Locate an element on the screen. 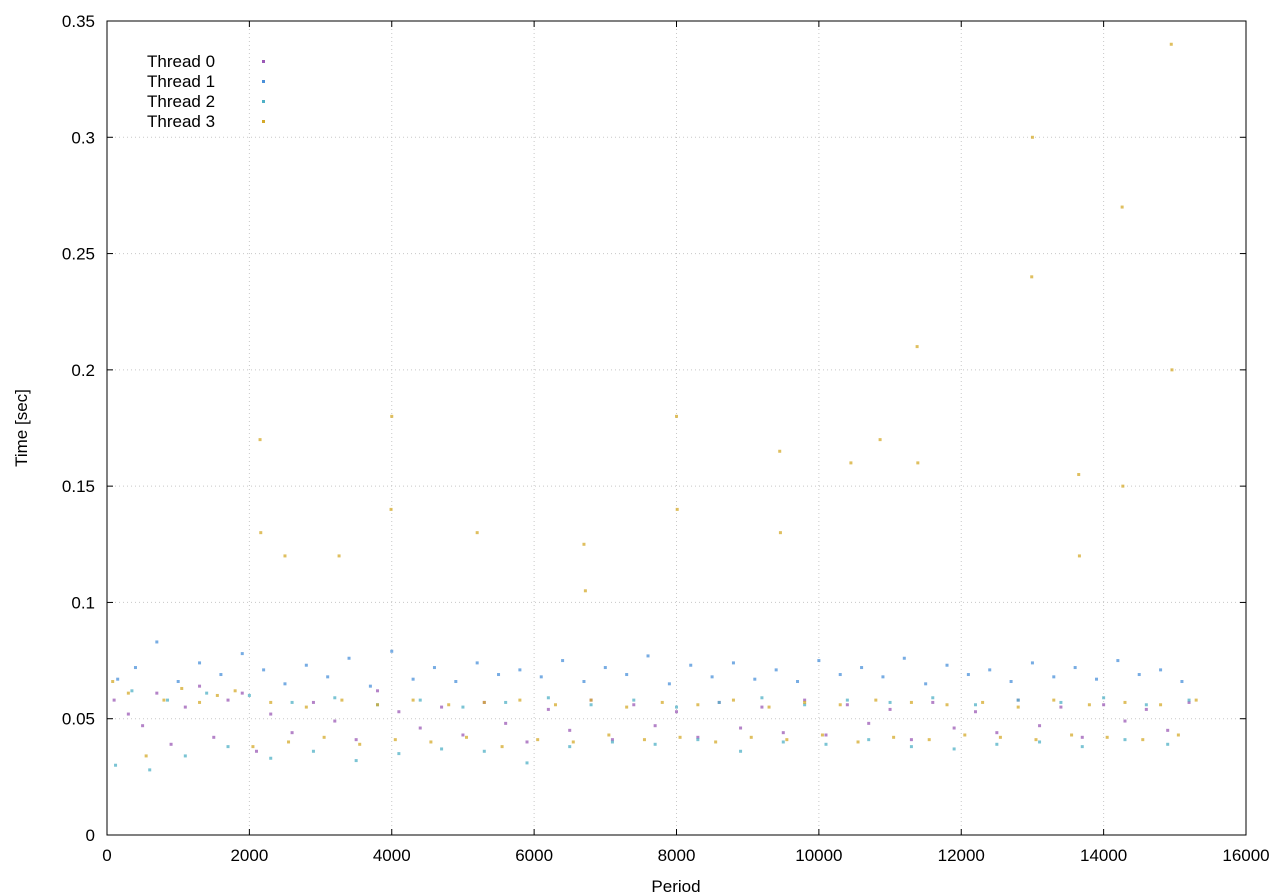  x-tick-label: 10000 is located at coordinates (818, 855).